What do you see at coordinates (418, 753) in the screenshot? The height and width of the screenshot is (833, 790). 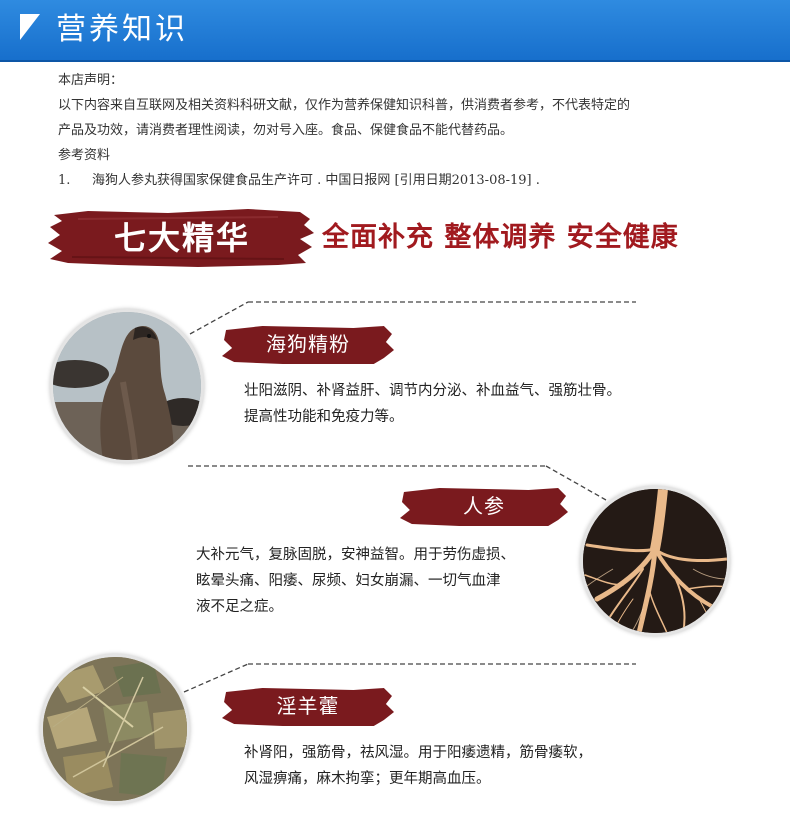 I see `desc-line: 补肾阳，强筋骨，祛风湿。用于阳痿遗精，筋骨痿软，` at bounding box center [418, 753].